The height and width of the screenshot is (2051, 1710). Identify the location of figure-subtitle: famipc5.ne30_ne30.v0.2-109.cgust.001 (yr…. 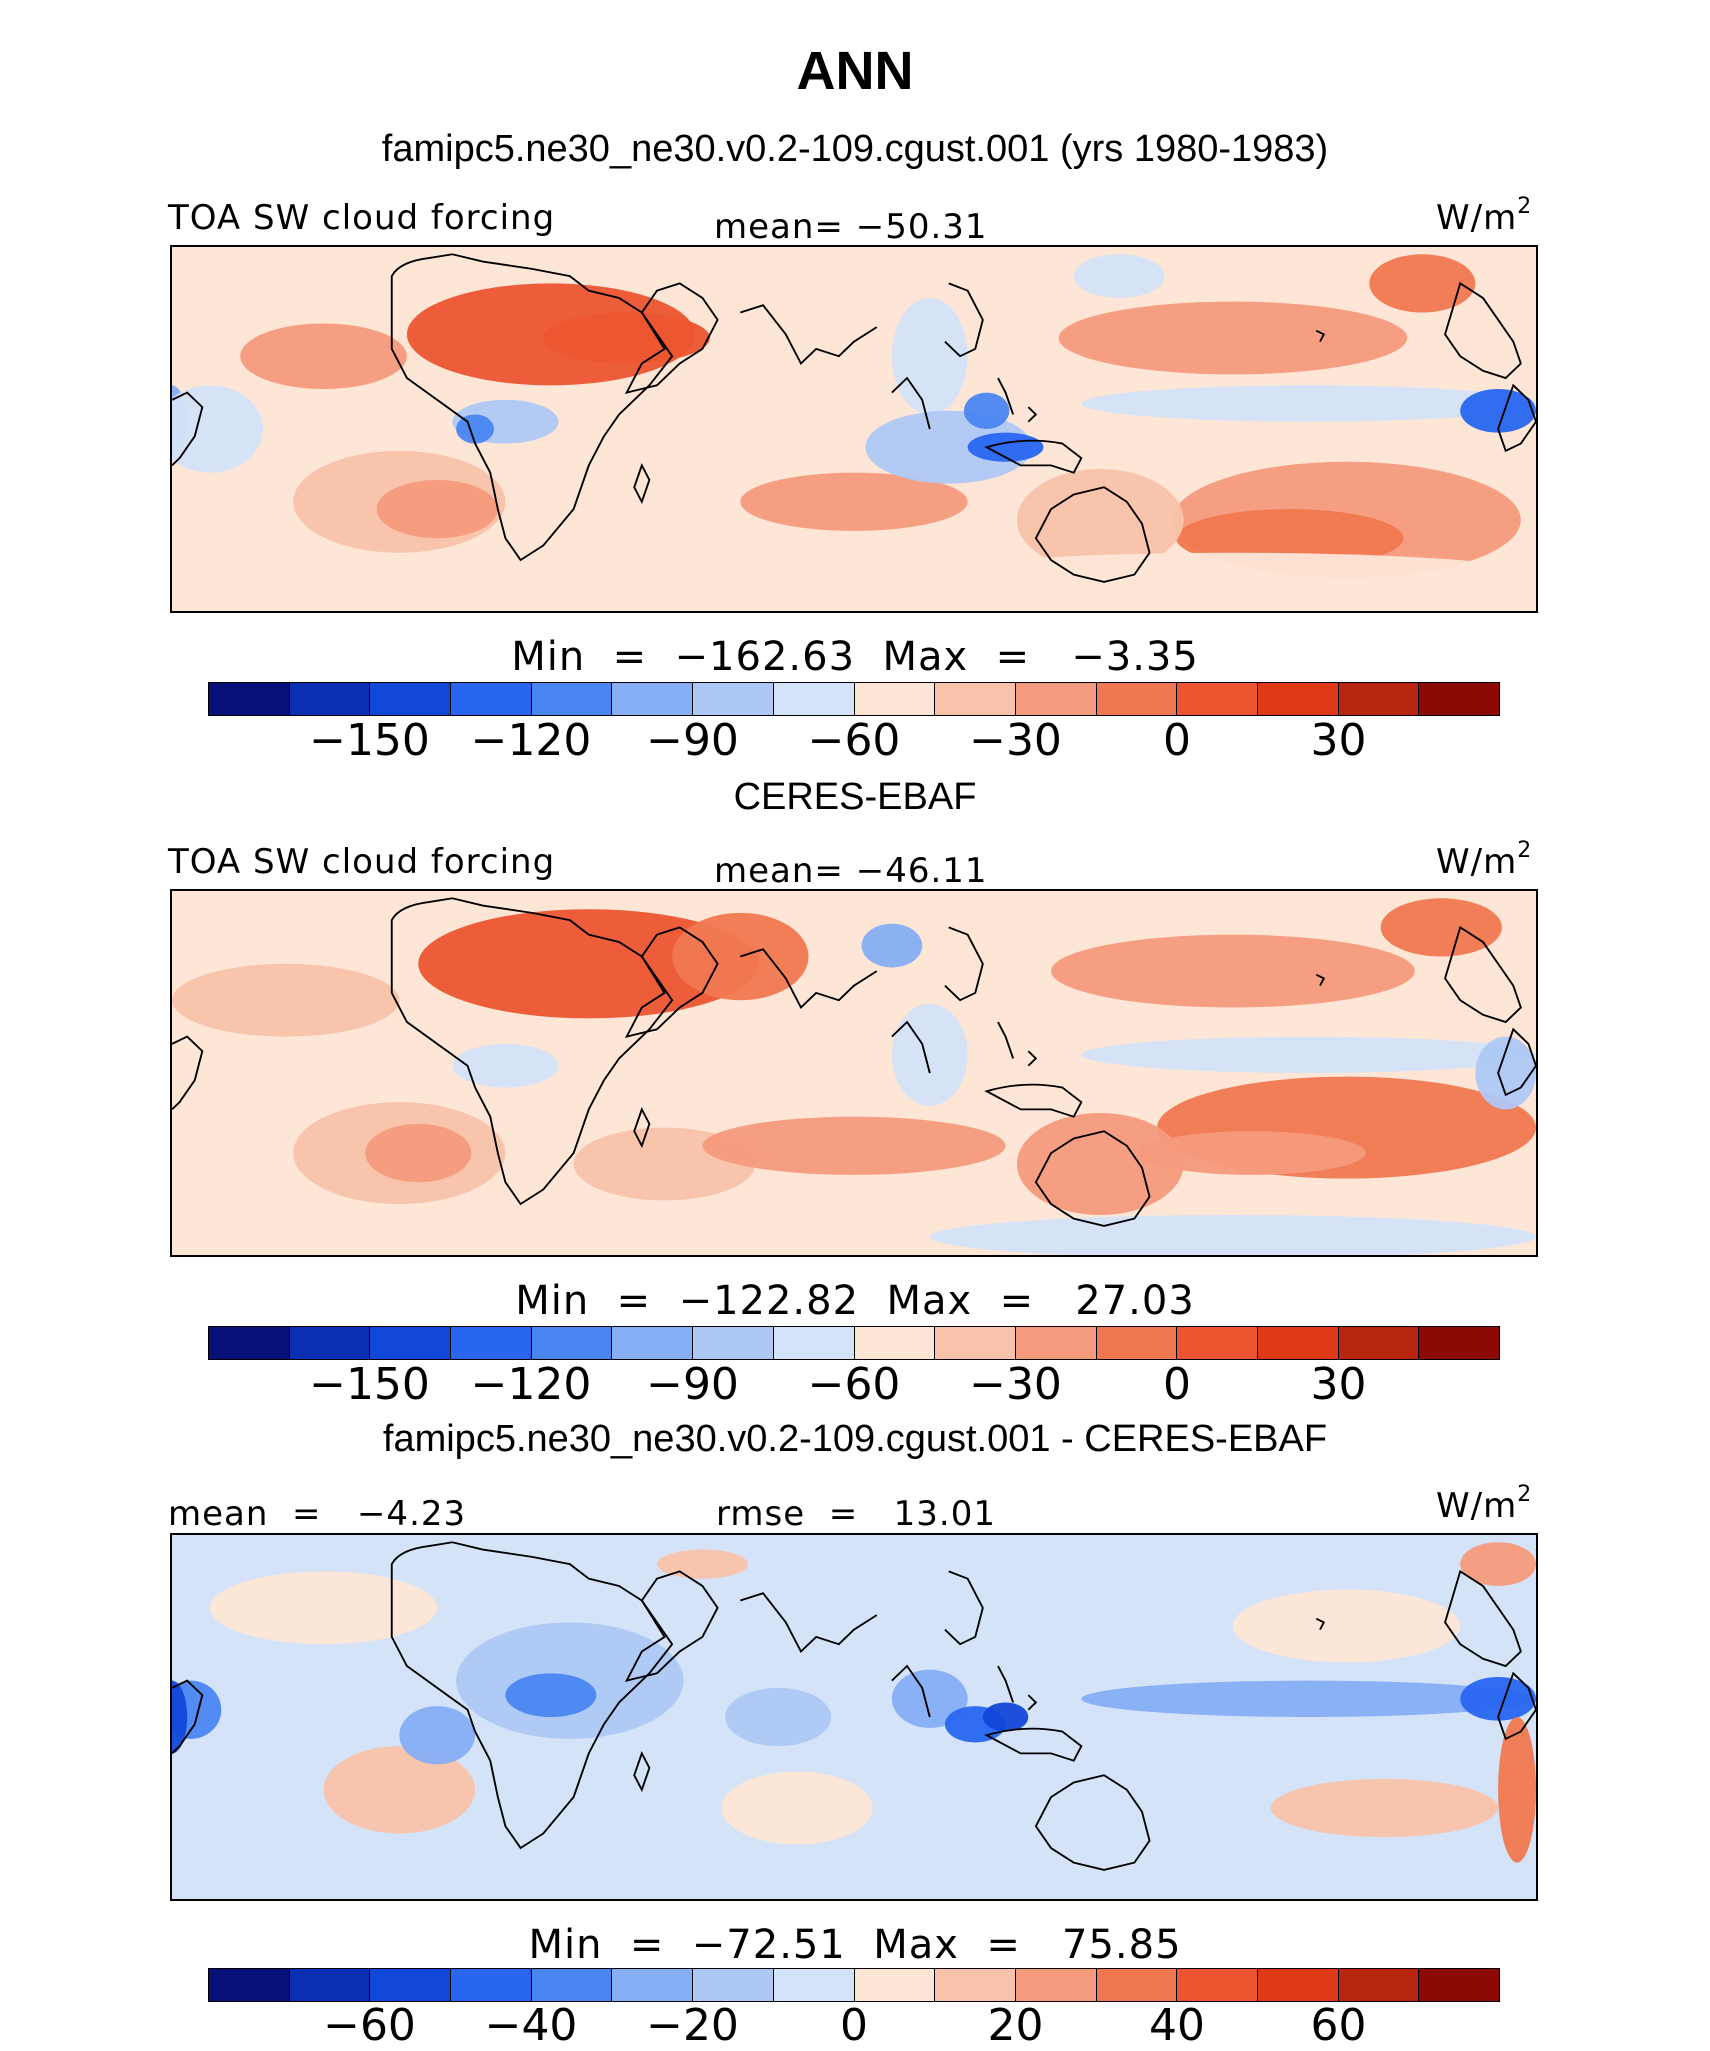
(855, 149).